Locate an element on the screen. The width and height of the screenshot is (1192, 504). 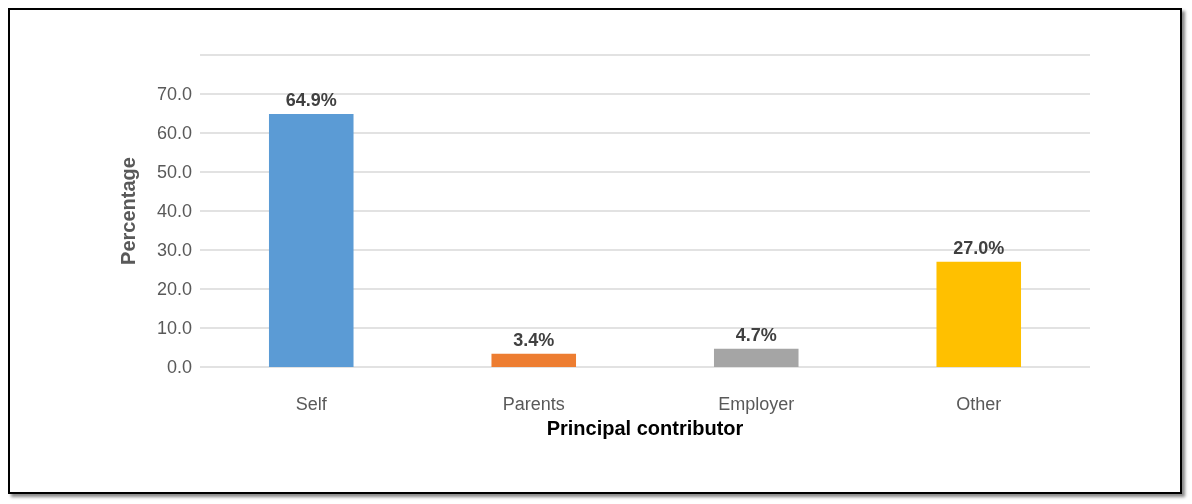
data-label: 64.9% is located at coordinates (311, 99).